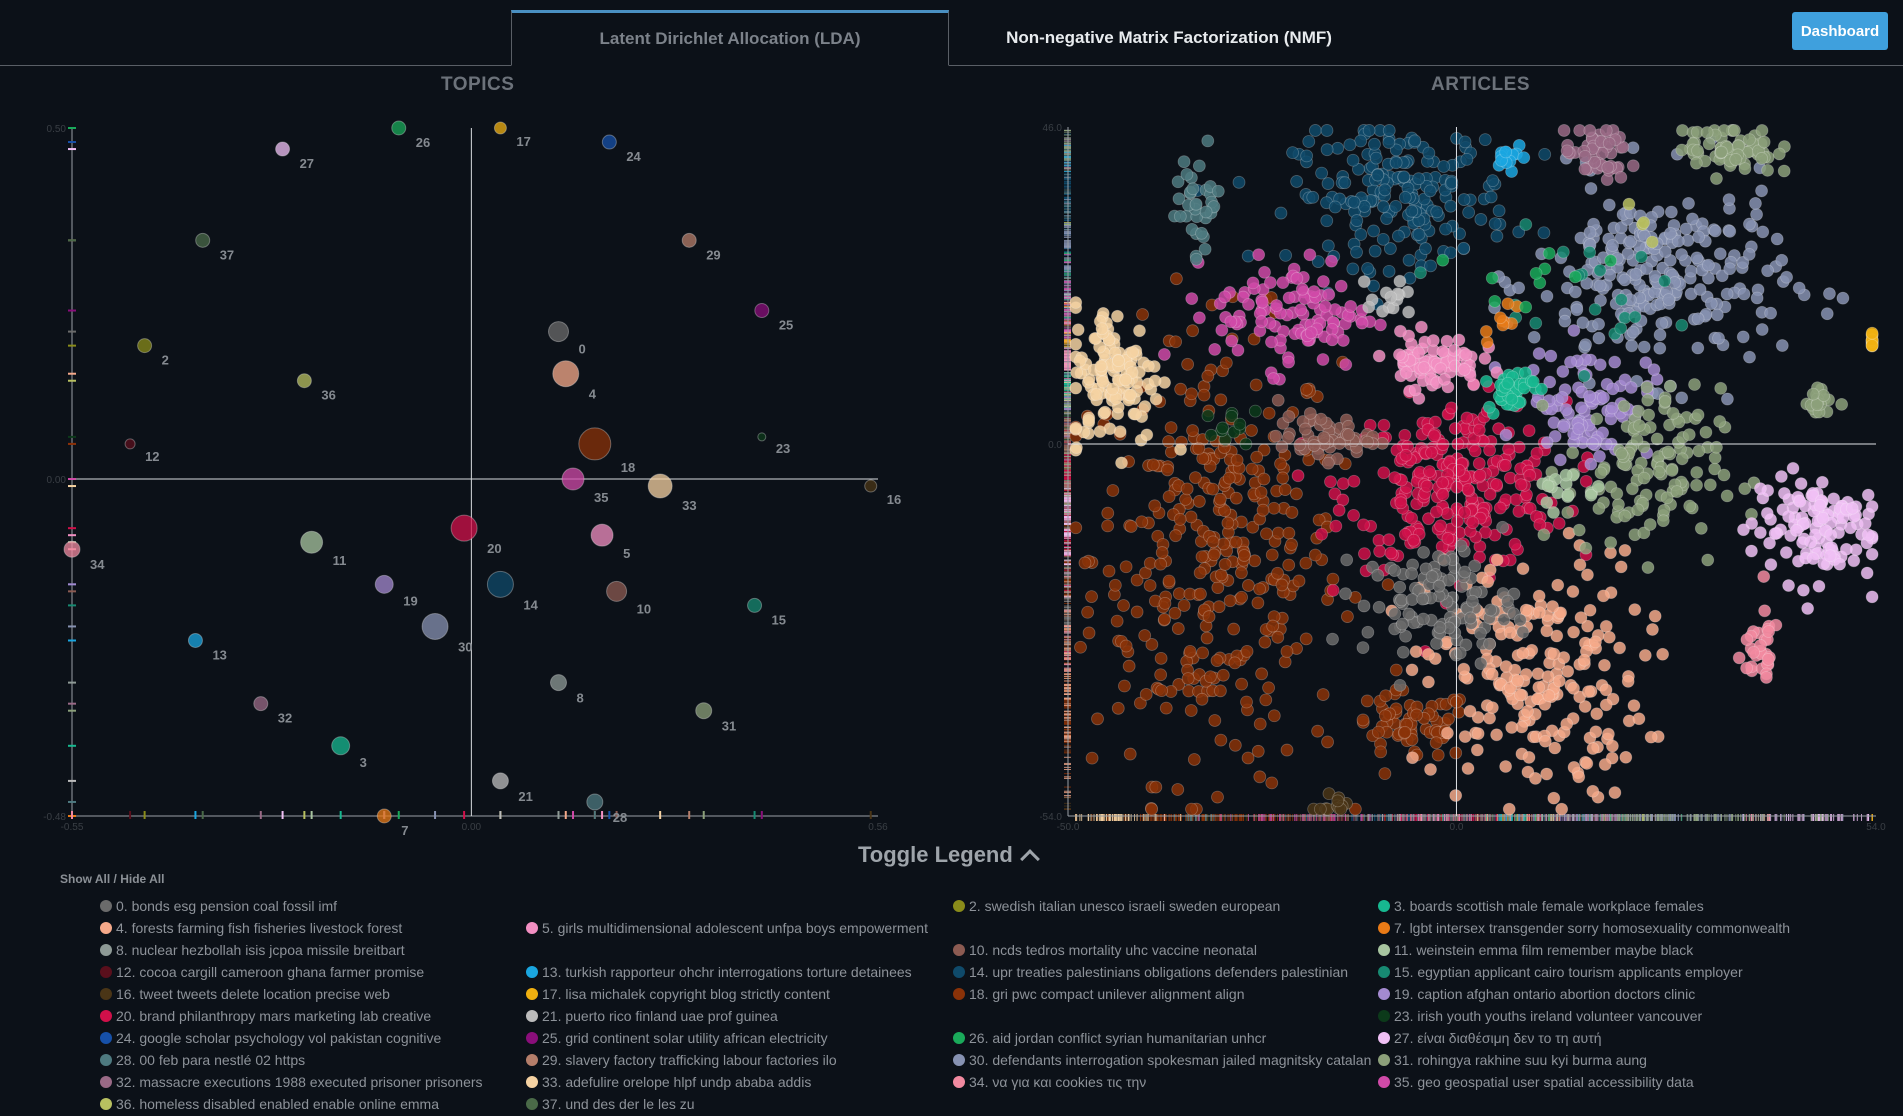  Describe the element at coordinates (730, 38) in the screenshot. I see `tab-lda: Latent Dirichlet Allocation (LDA)` at that location.